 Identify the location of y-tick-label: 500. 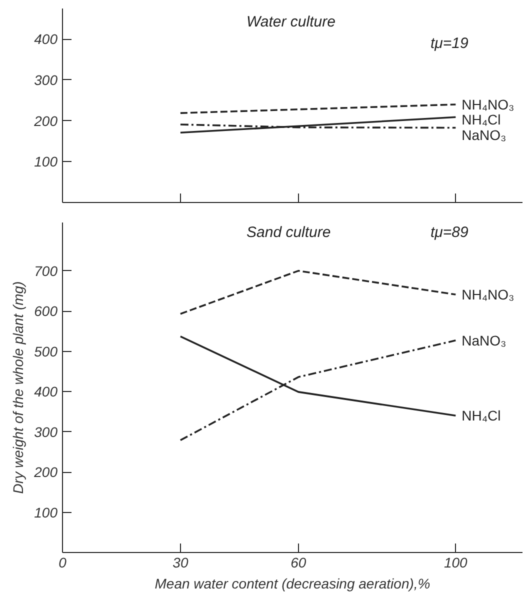
(46, 351).